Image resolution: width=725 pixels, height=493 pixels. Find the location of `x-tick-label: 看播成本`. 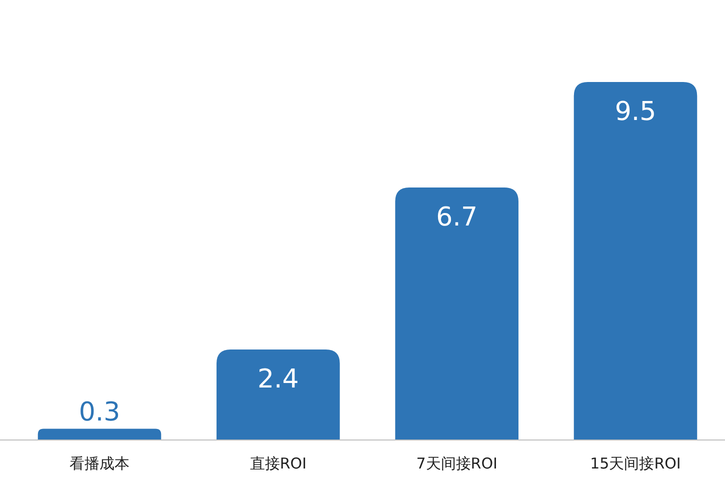

x-tick-label: 看播成本 is located at coordinates (100, 463).